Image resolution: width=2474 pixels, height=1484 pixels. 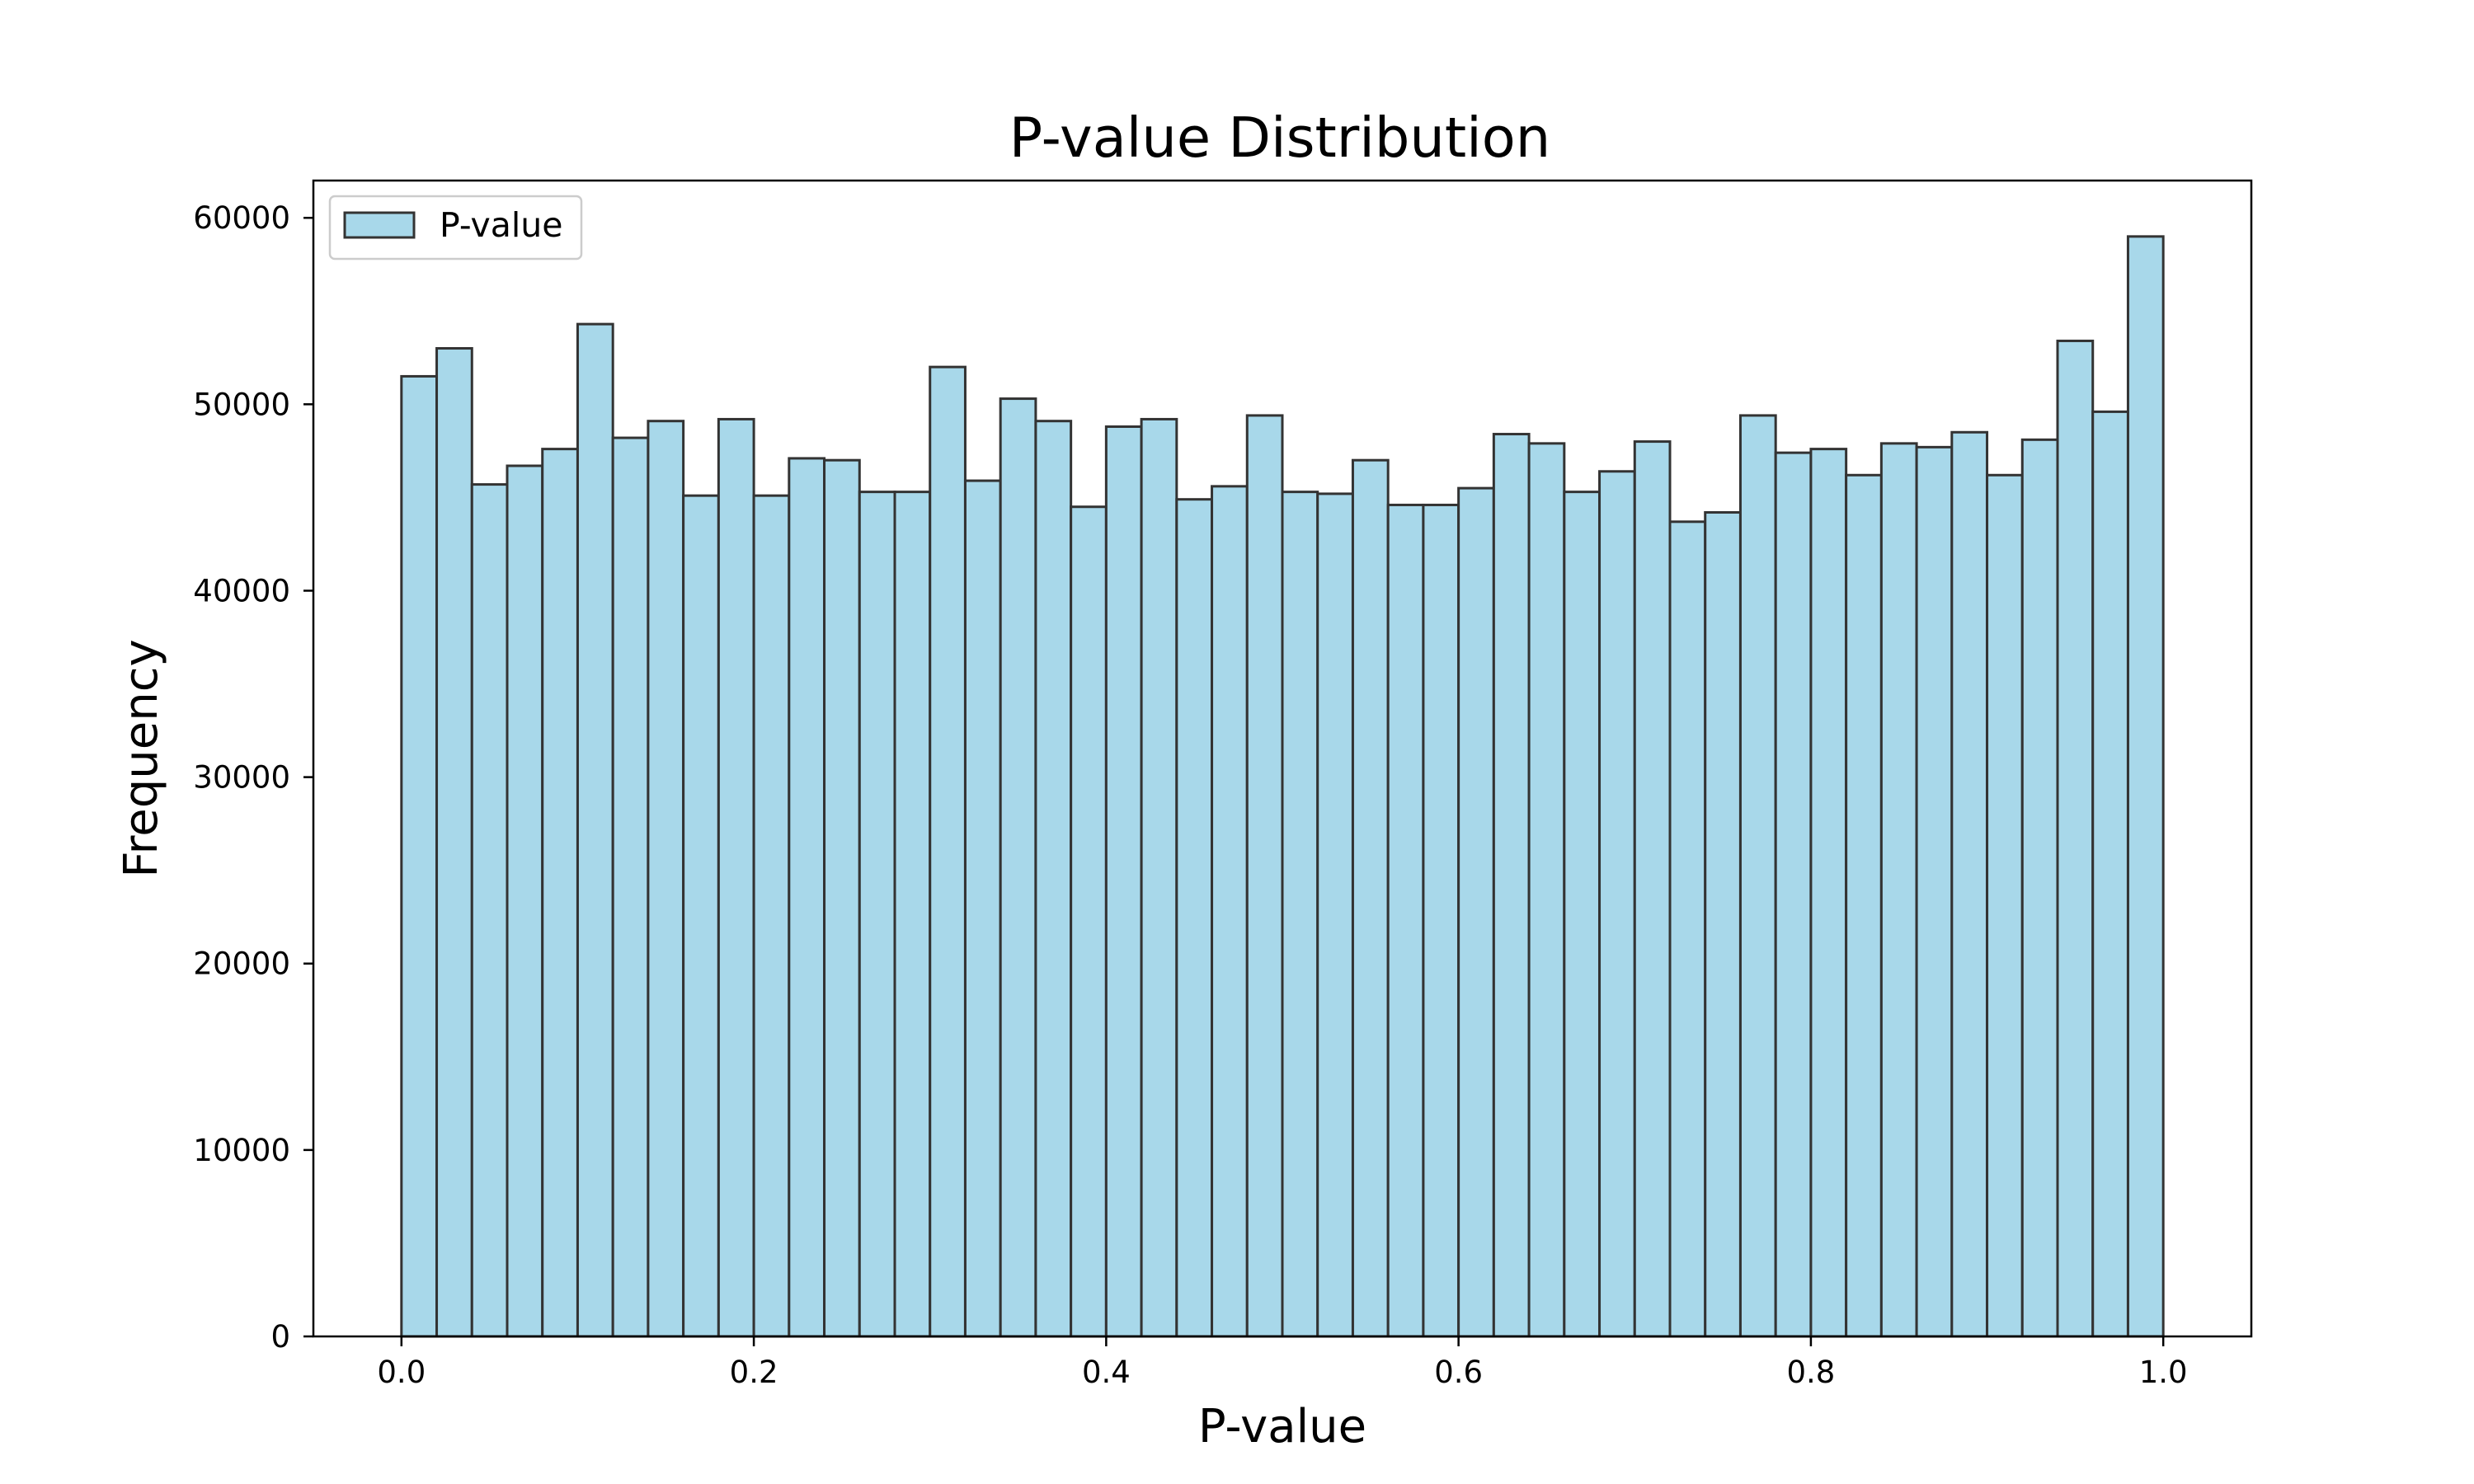 What do you see at coordinates (379, 225) in the screenshot?
I see `legend-swatch` at bounding box center [379, 225].